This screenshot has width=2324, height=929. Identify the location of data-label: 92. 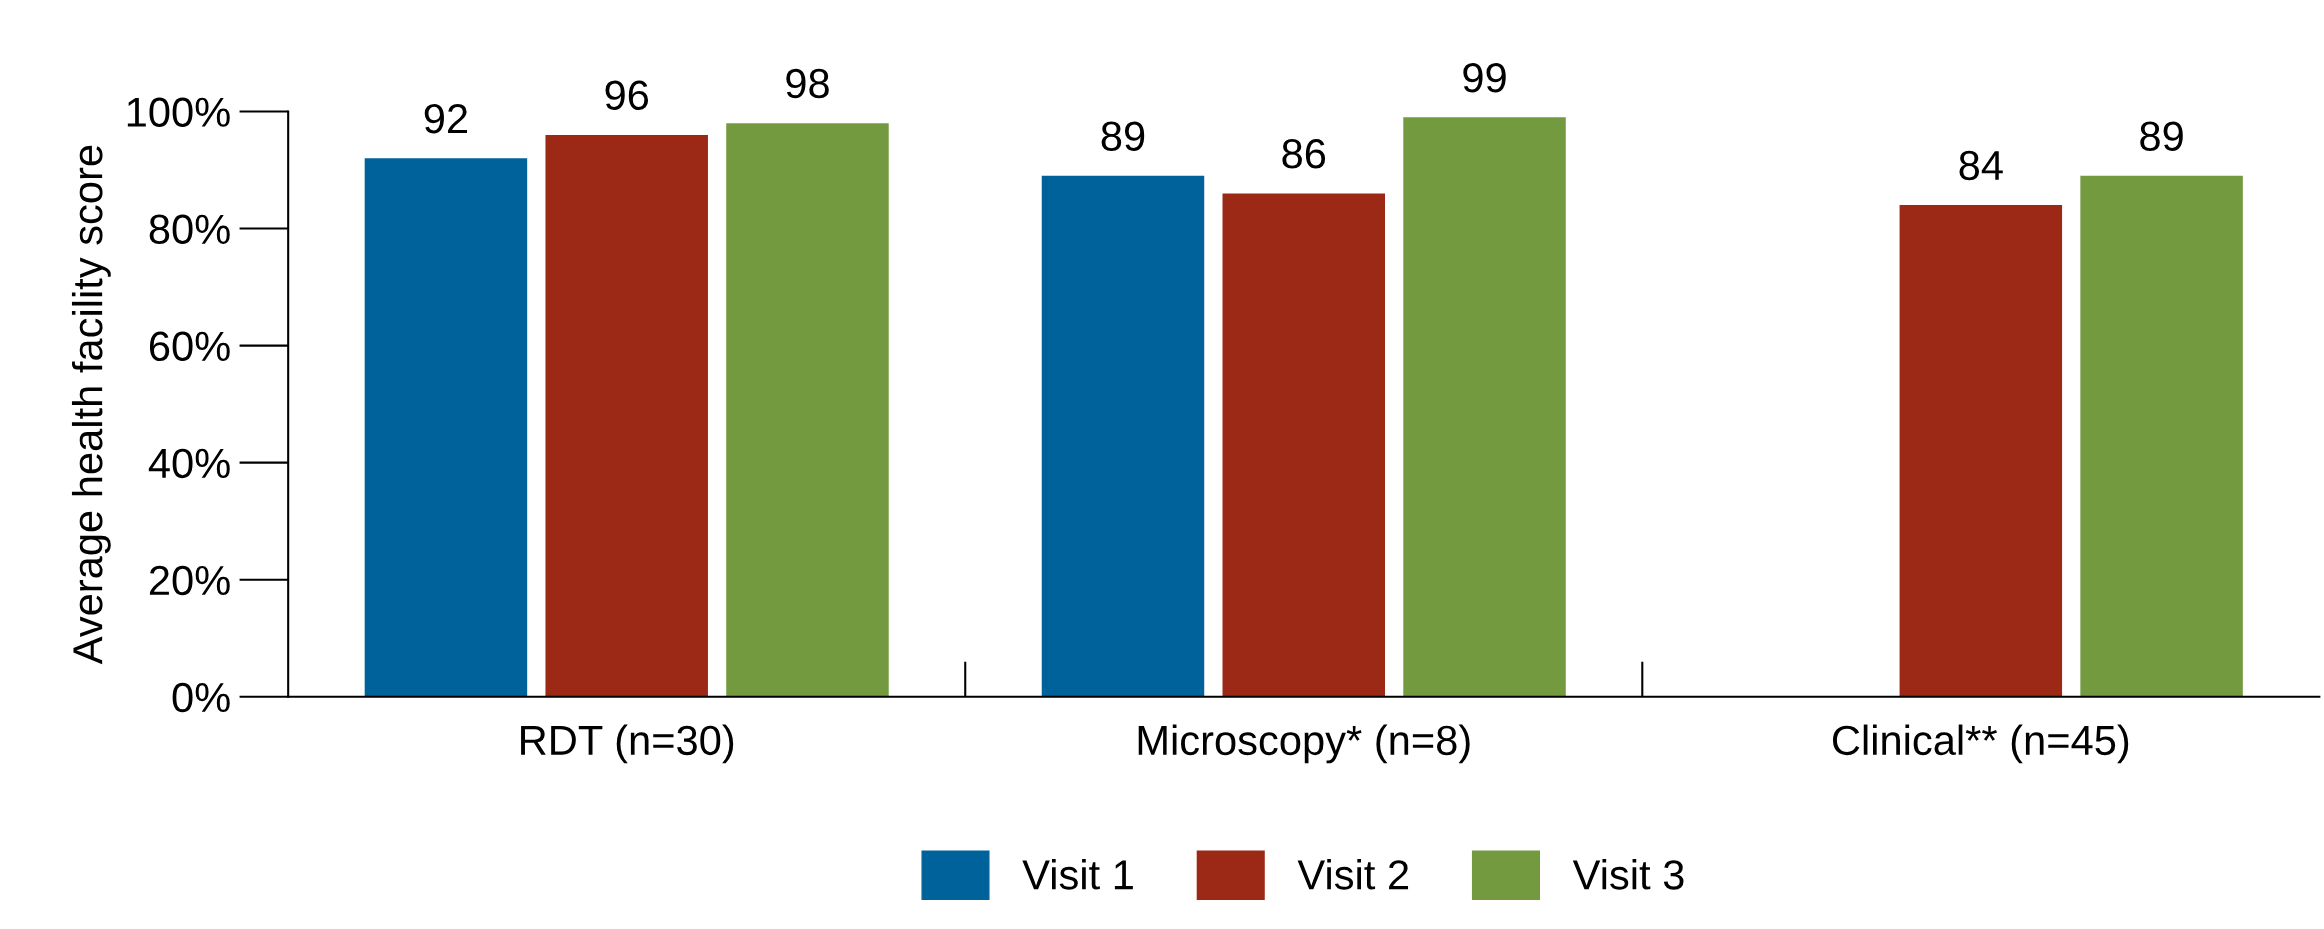
(446, 118).